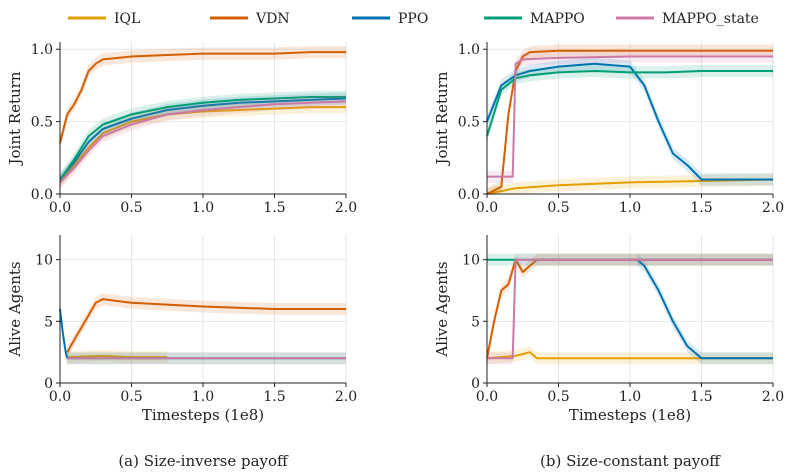 Image resolution: width=797 pixels, height=472 pixels. I want to click on caption-b: (b) Size-constant payoff, so click(630, 461).